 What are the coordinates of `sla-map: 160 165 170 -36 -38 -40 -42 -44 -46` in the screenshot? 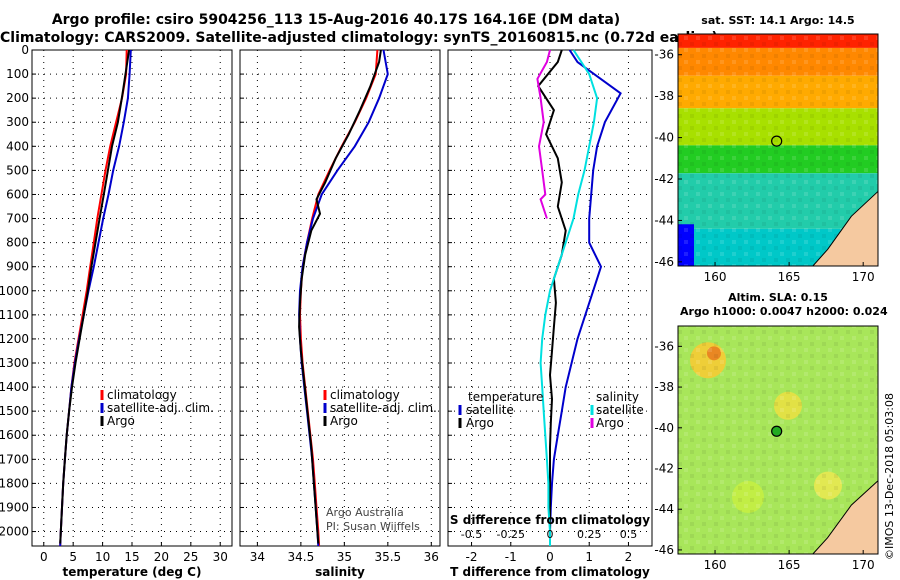 It's located at (766, 448).